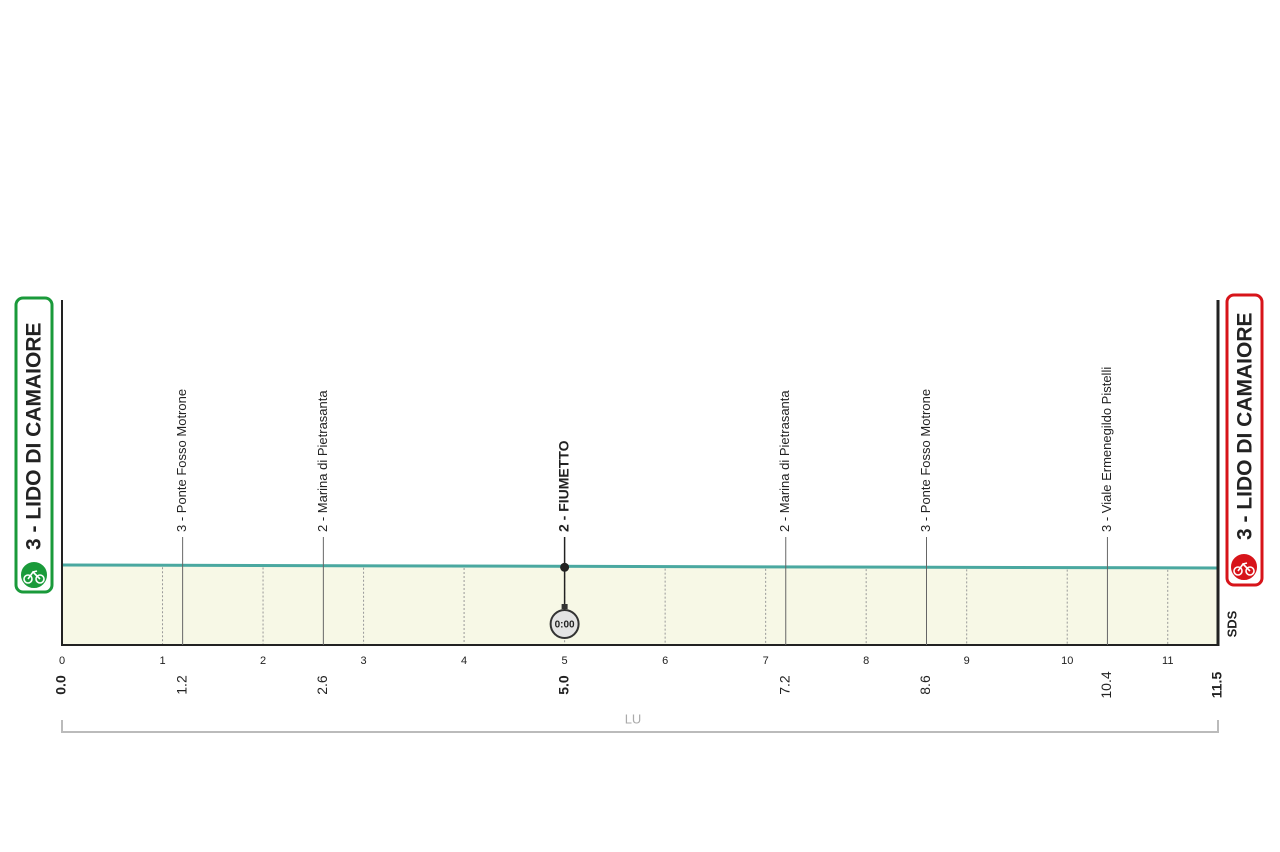  What do you see at coordinates (181, 685) in the screenshot?
I see `km-label: 1.2` at bounding box center [181, 685].